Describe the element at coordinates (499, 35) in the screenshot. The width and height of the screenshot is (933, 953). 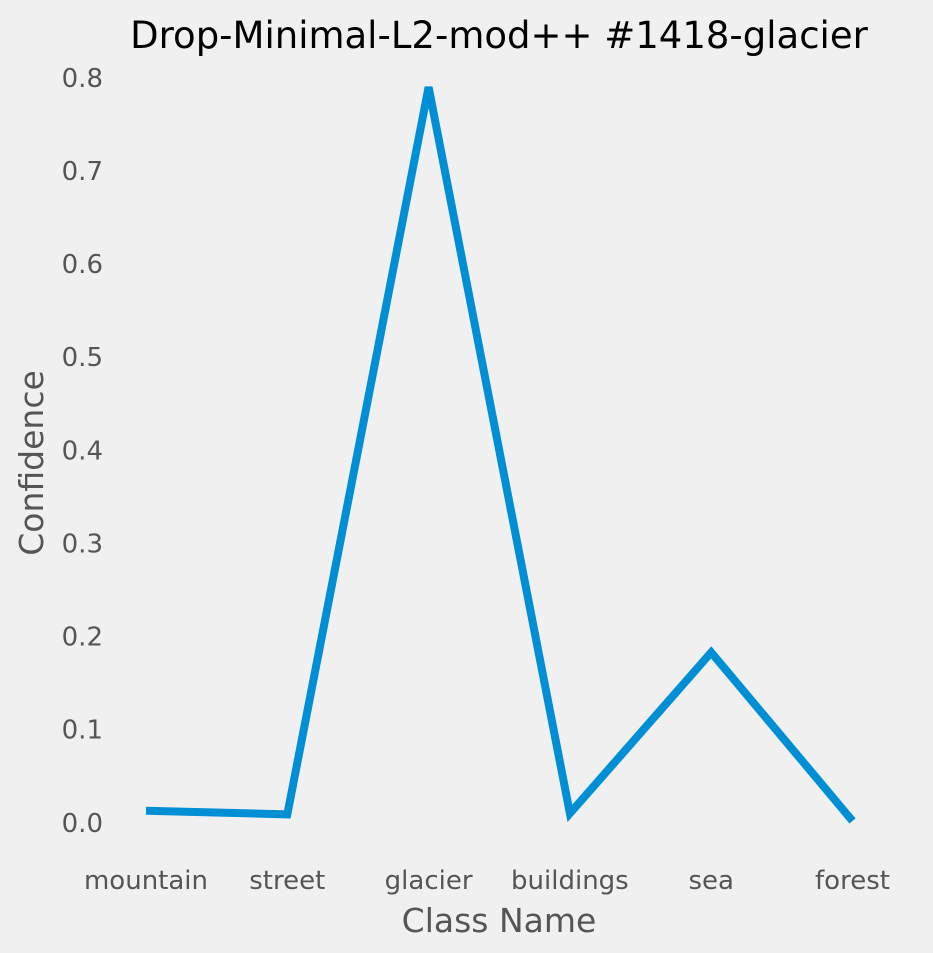
I see `chart-title: Drop-Minimal-L2-mod++ #1418-glacier` at that location.